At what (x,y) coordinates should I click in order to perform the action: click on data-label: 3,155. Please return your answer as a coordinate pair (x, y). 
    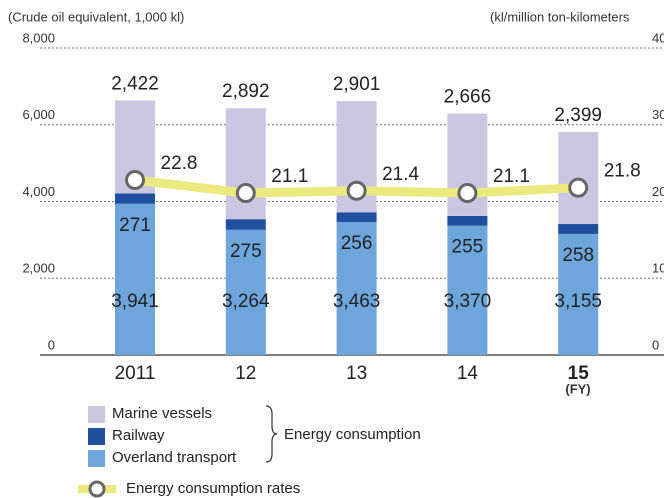
    Looking at the image, I should click on (578, 301).